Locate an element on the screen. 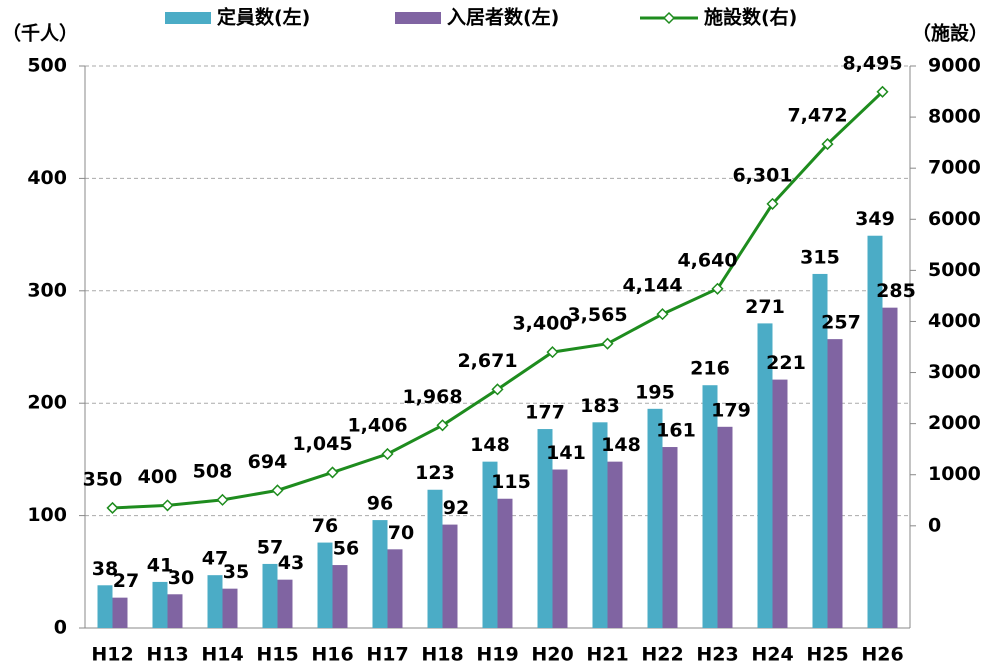 The image size is (990, 670). y2-tick-label: 9000 is located at coordinates (954, 66).